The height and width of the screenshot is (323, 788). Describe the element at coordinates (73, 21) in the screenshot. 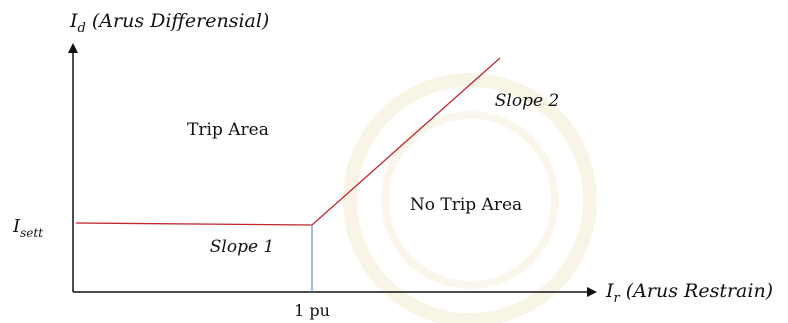

I see `y-axis-symbol: I` at that location.